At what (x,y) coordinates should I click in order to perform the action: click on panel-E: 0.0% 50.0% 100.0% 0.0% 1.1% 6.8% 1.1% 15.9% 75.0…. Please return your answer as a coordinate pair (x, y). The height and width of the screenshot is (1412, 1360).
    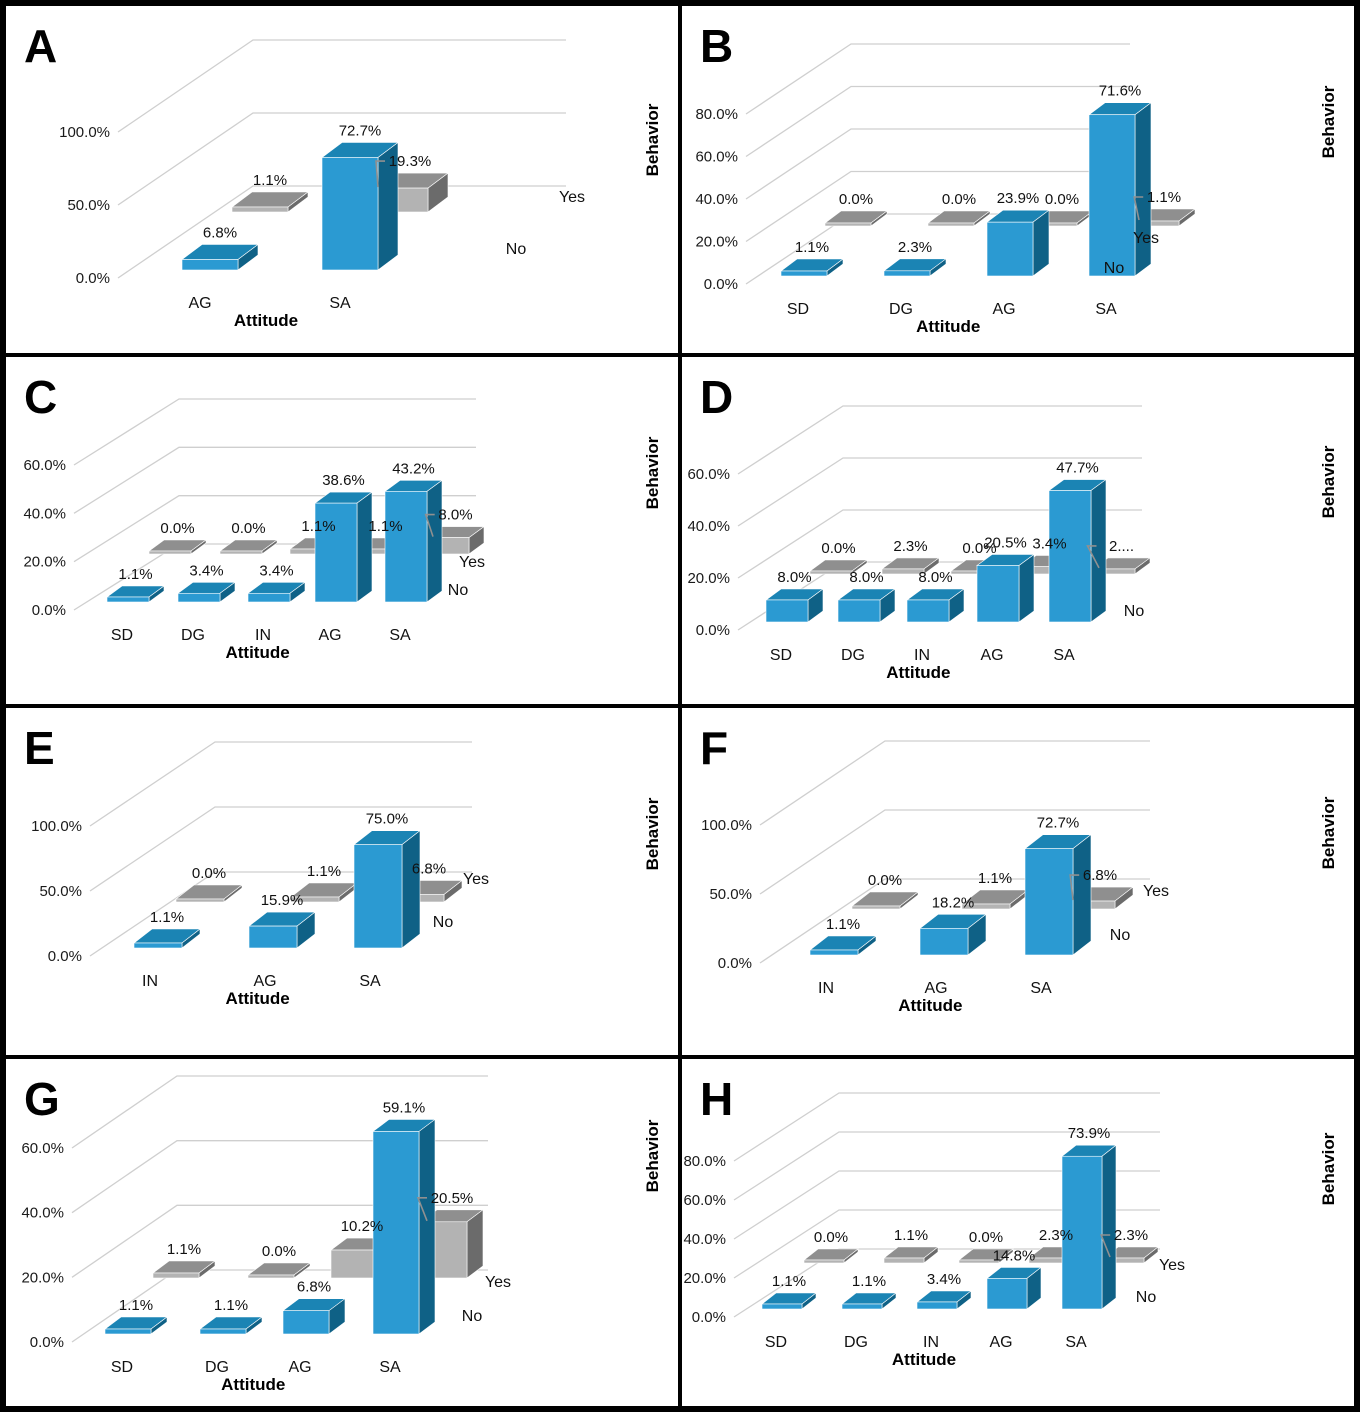
    Looking at the image, I should click on (342, 881).